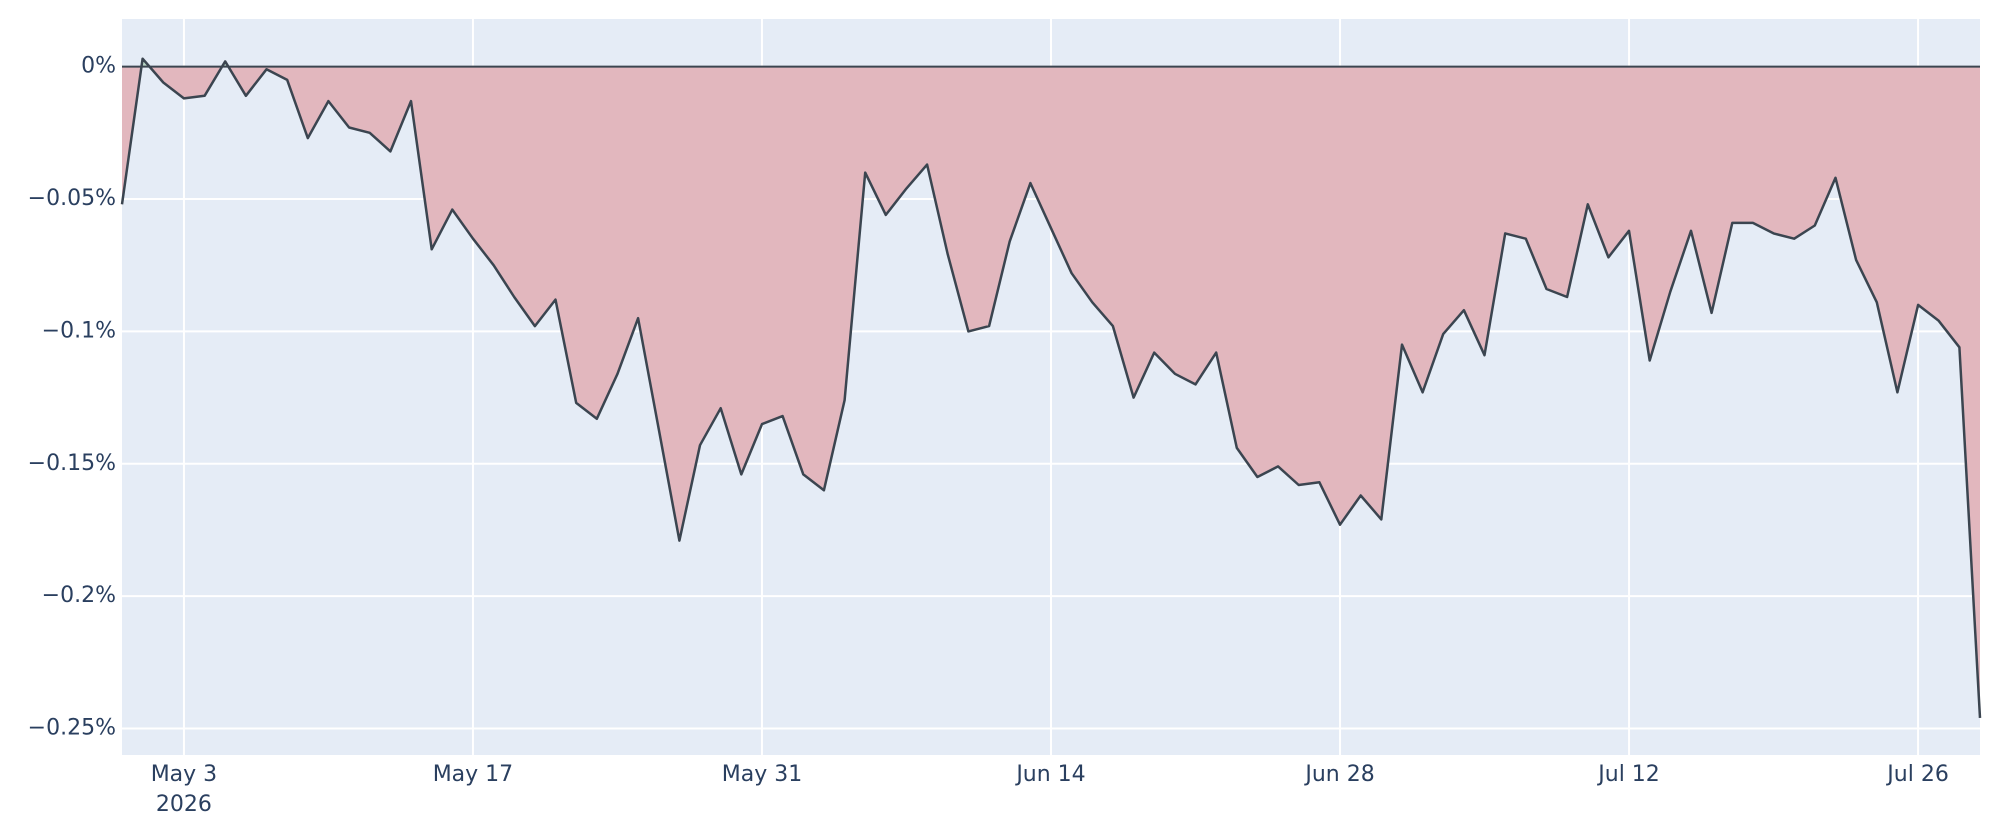  What do you see at coordinates (72, 728) in the screenshot?
I see `y-tick-label: −0.25%` at bounding box center [72, 728].